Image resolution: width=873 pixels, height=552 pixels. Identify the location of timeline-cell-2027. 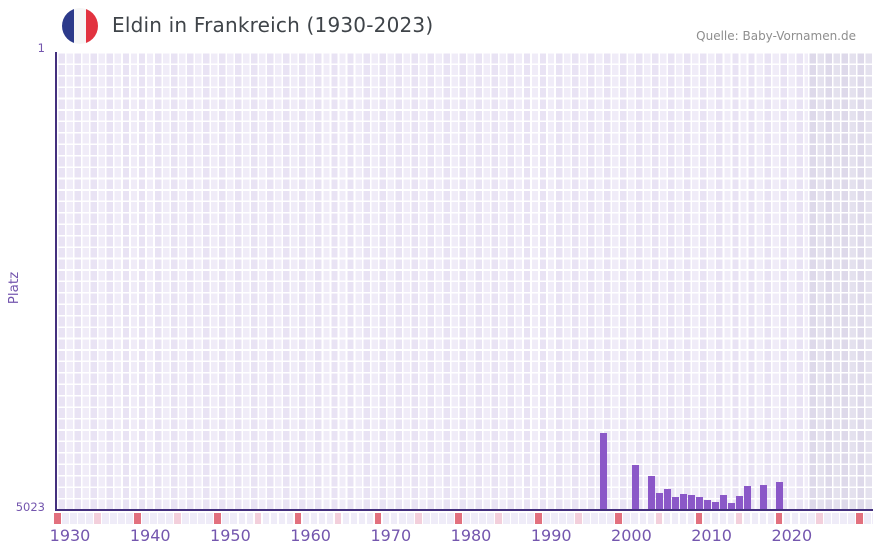
(835, 518).